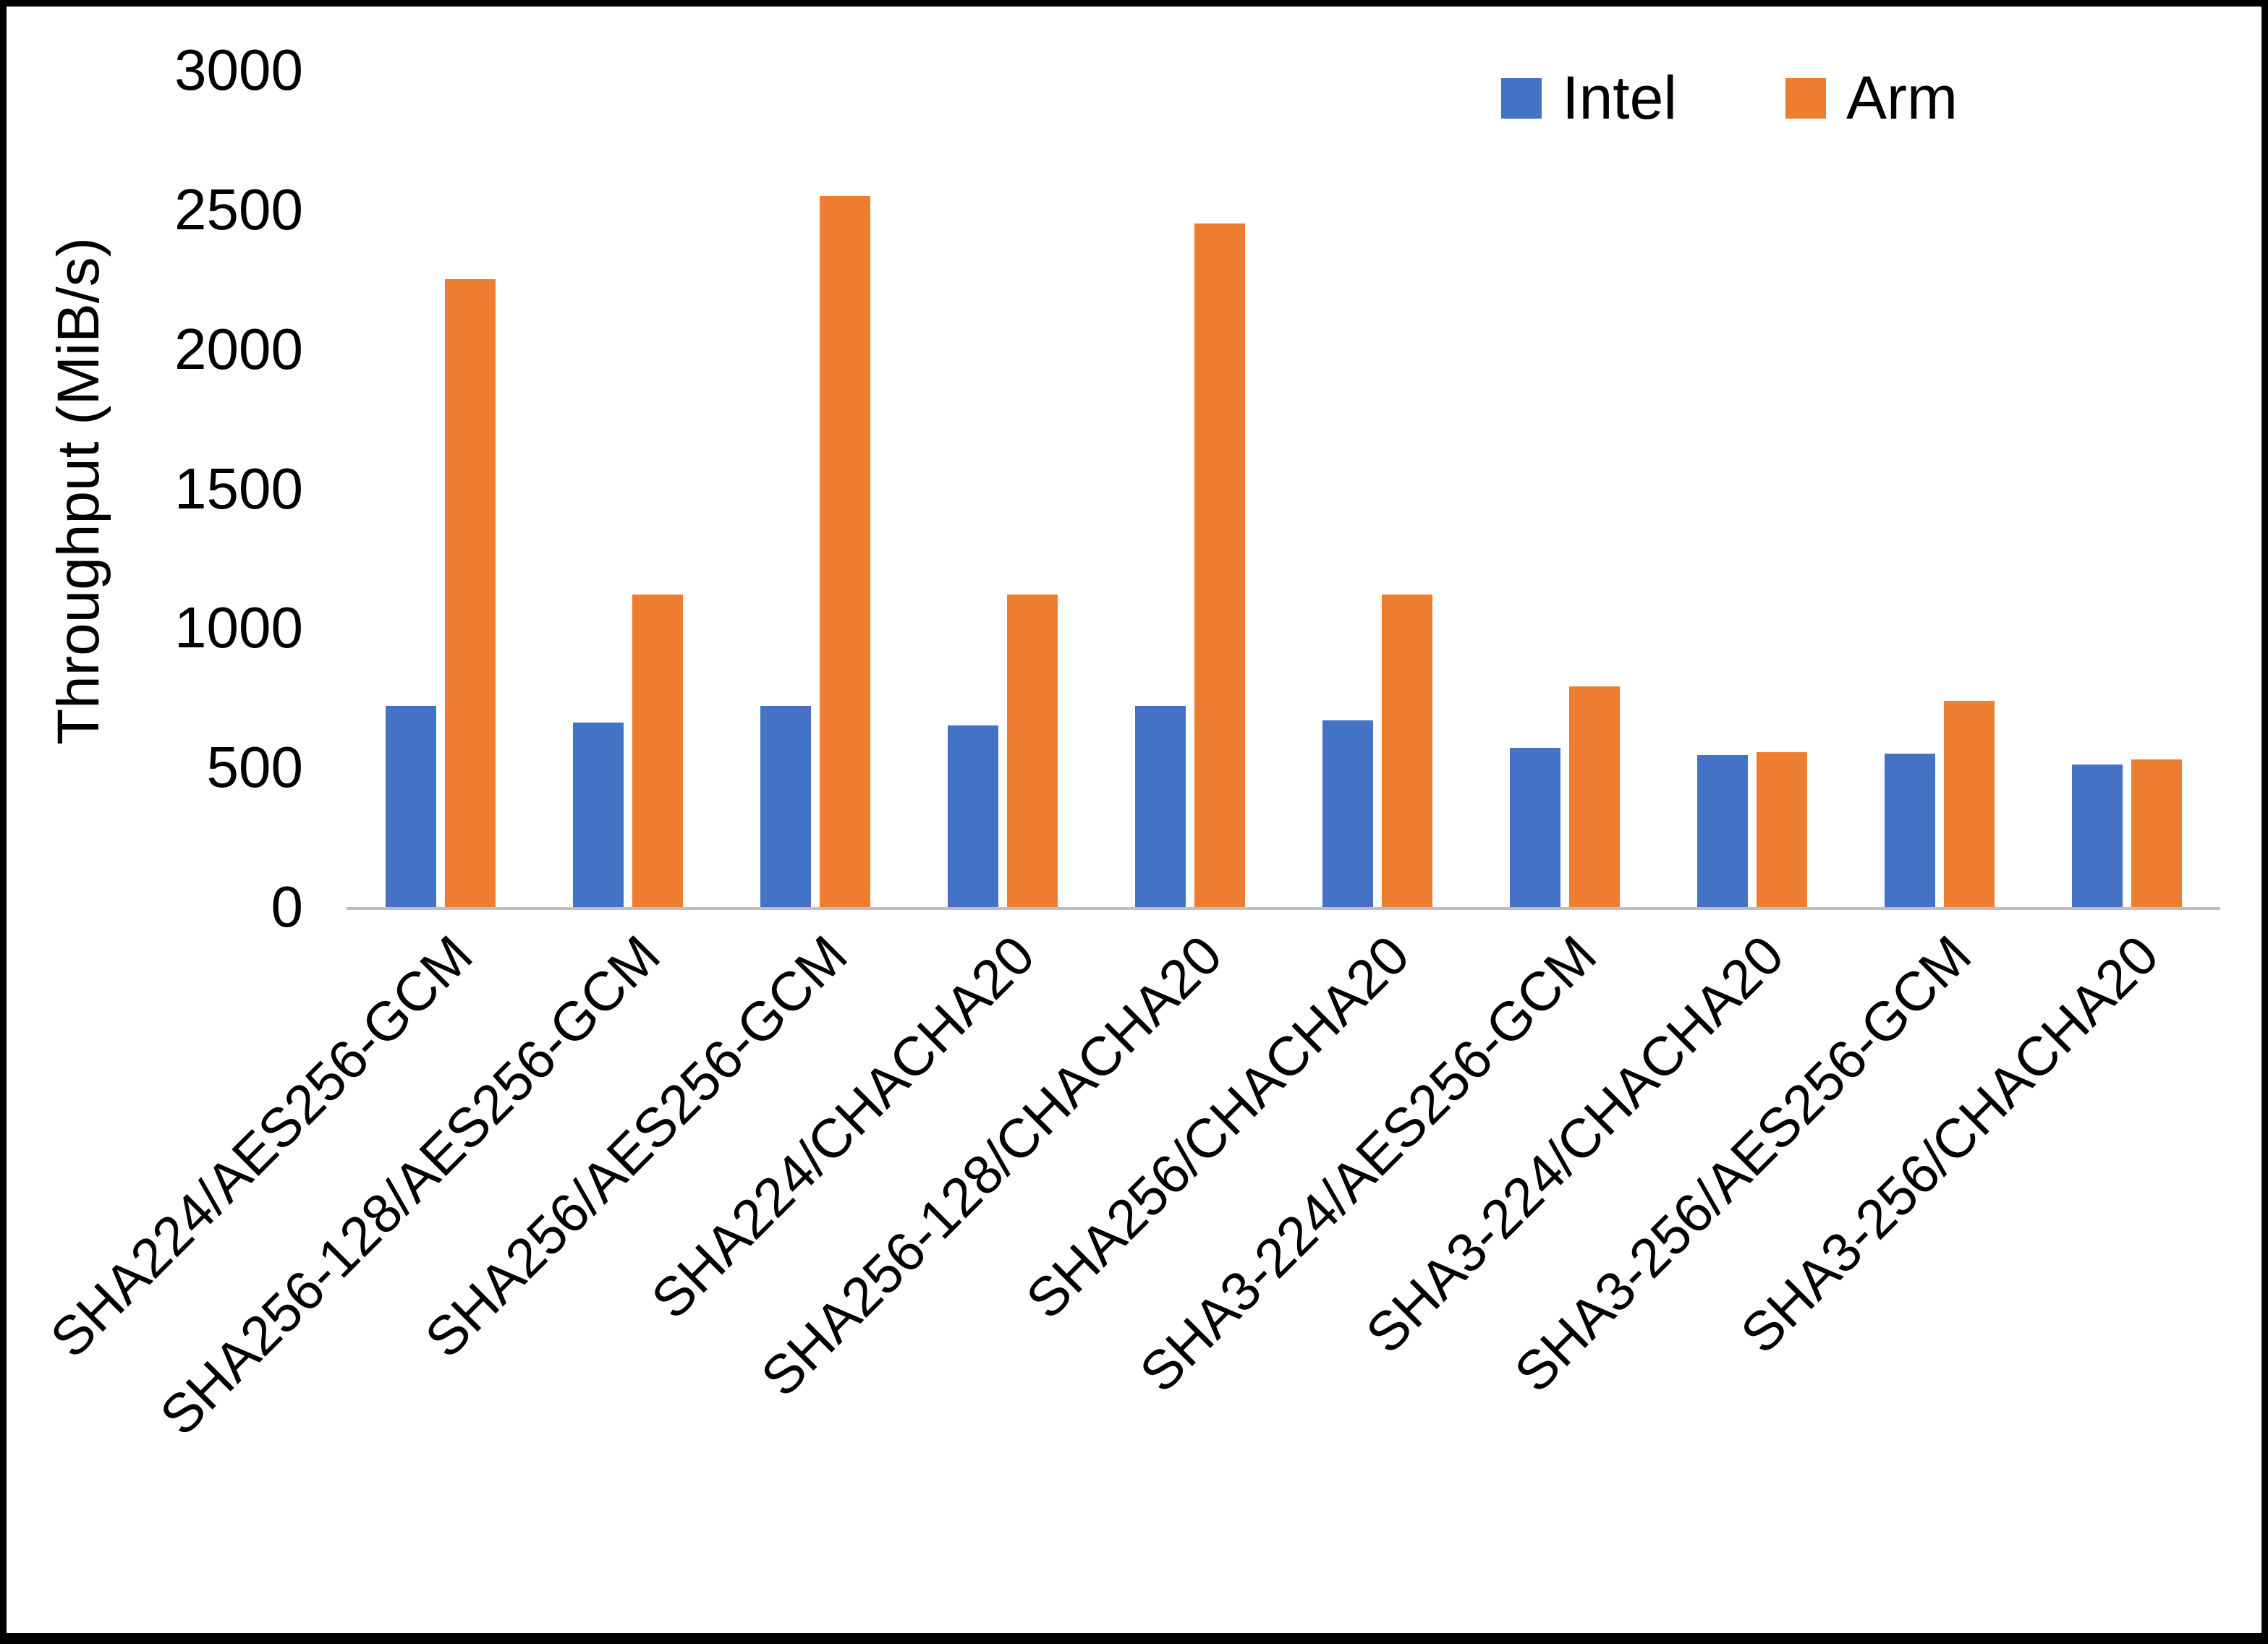 This screenshot has height=1644, width=2268. I want to click on legend-item-intel: Intel, so click(1589, 98).